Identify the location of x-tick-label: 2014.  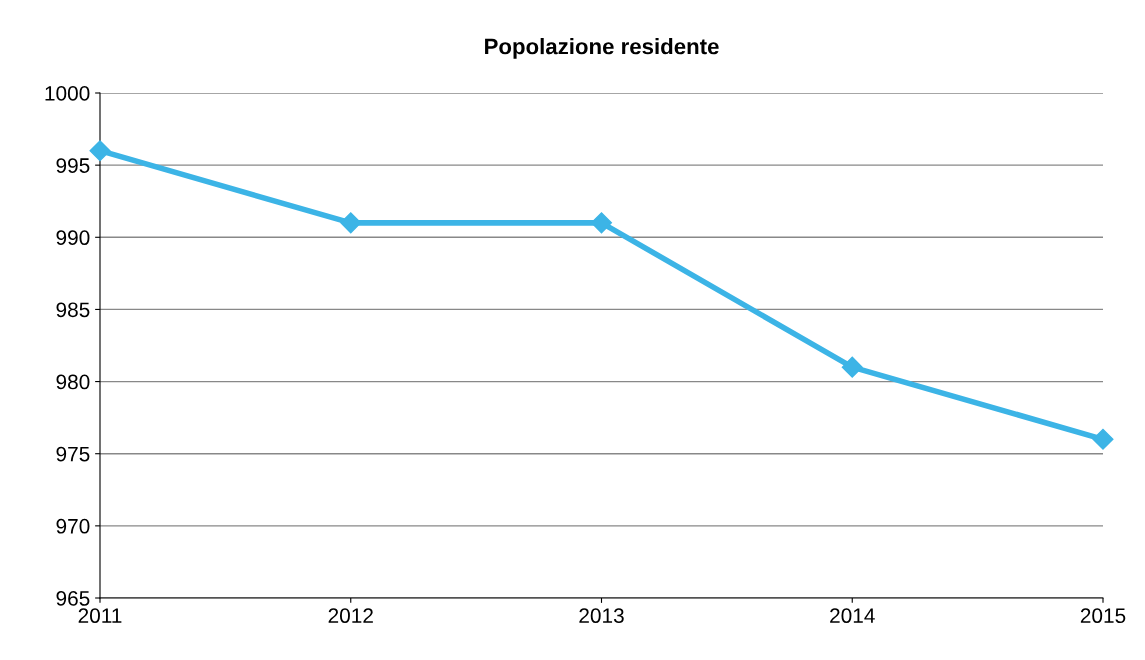
(852, 616).